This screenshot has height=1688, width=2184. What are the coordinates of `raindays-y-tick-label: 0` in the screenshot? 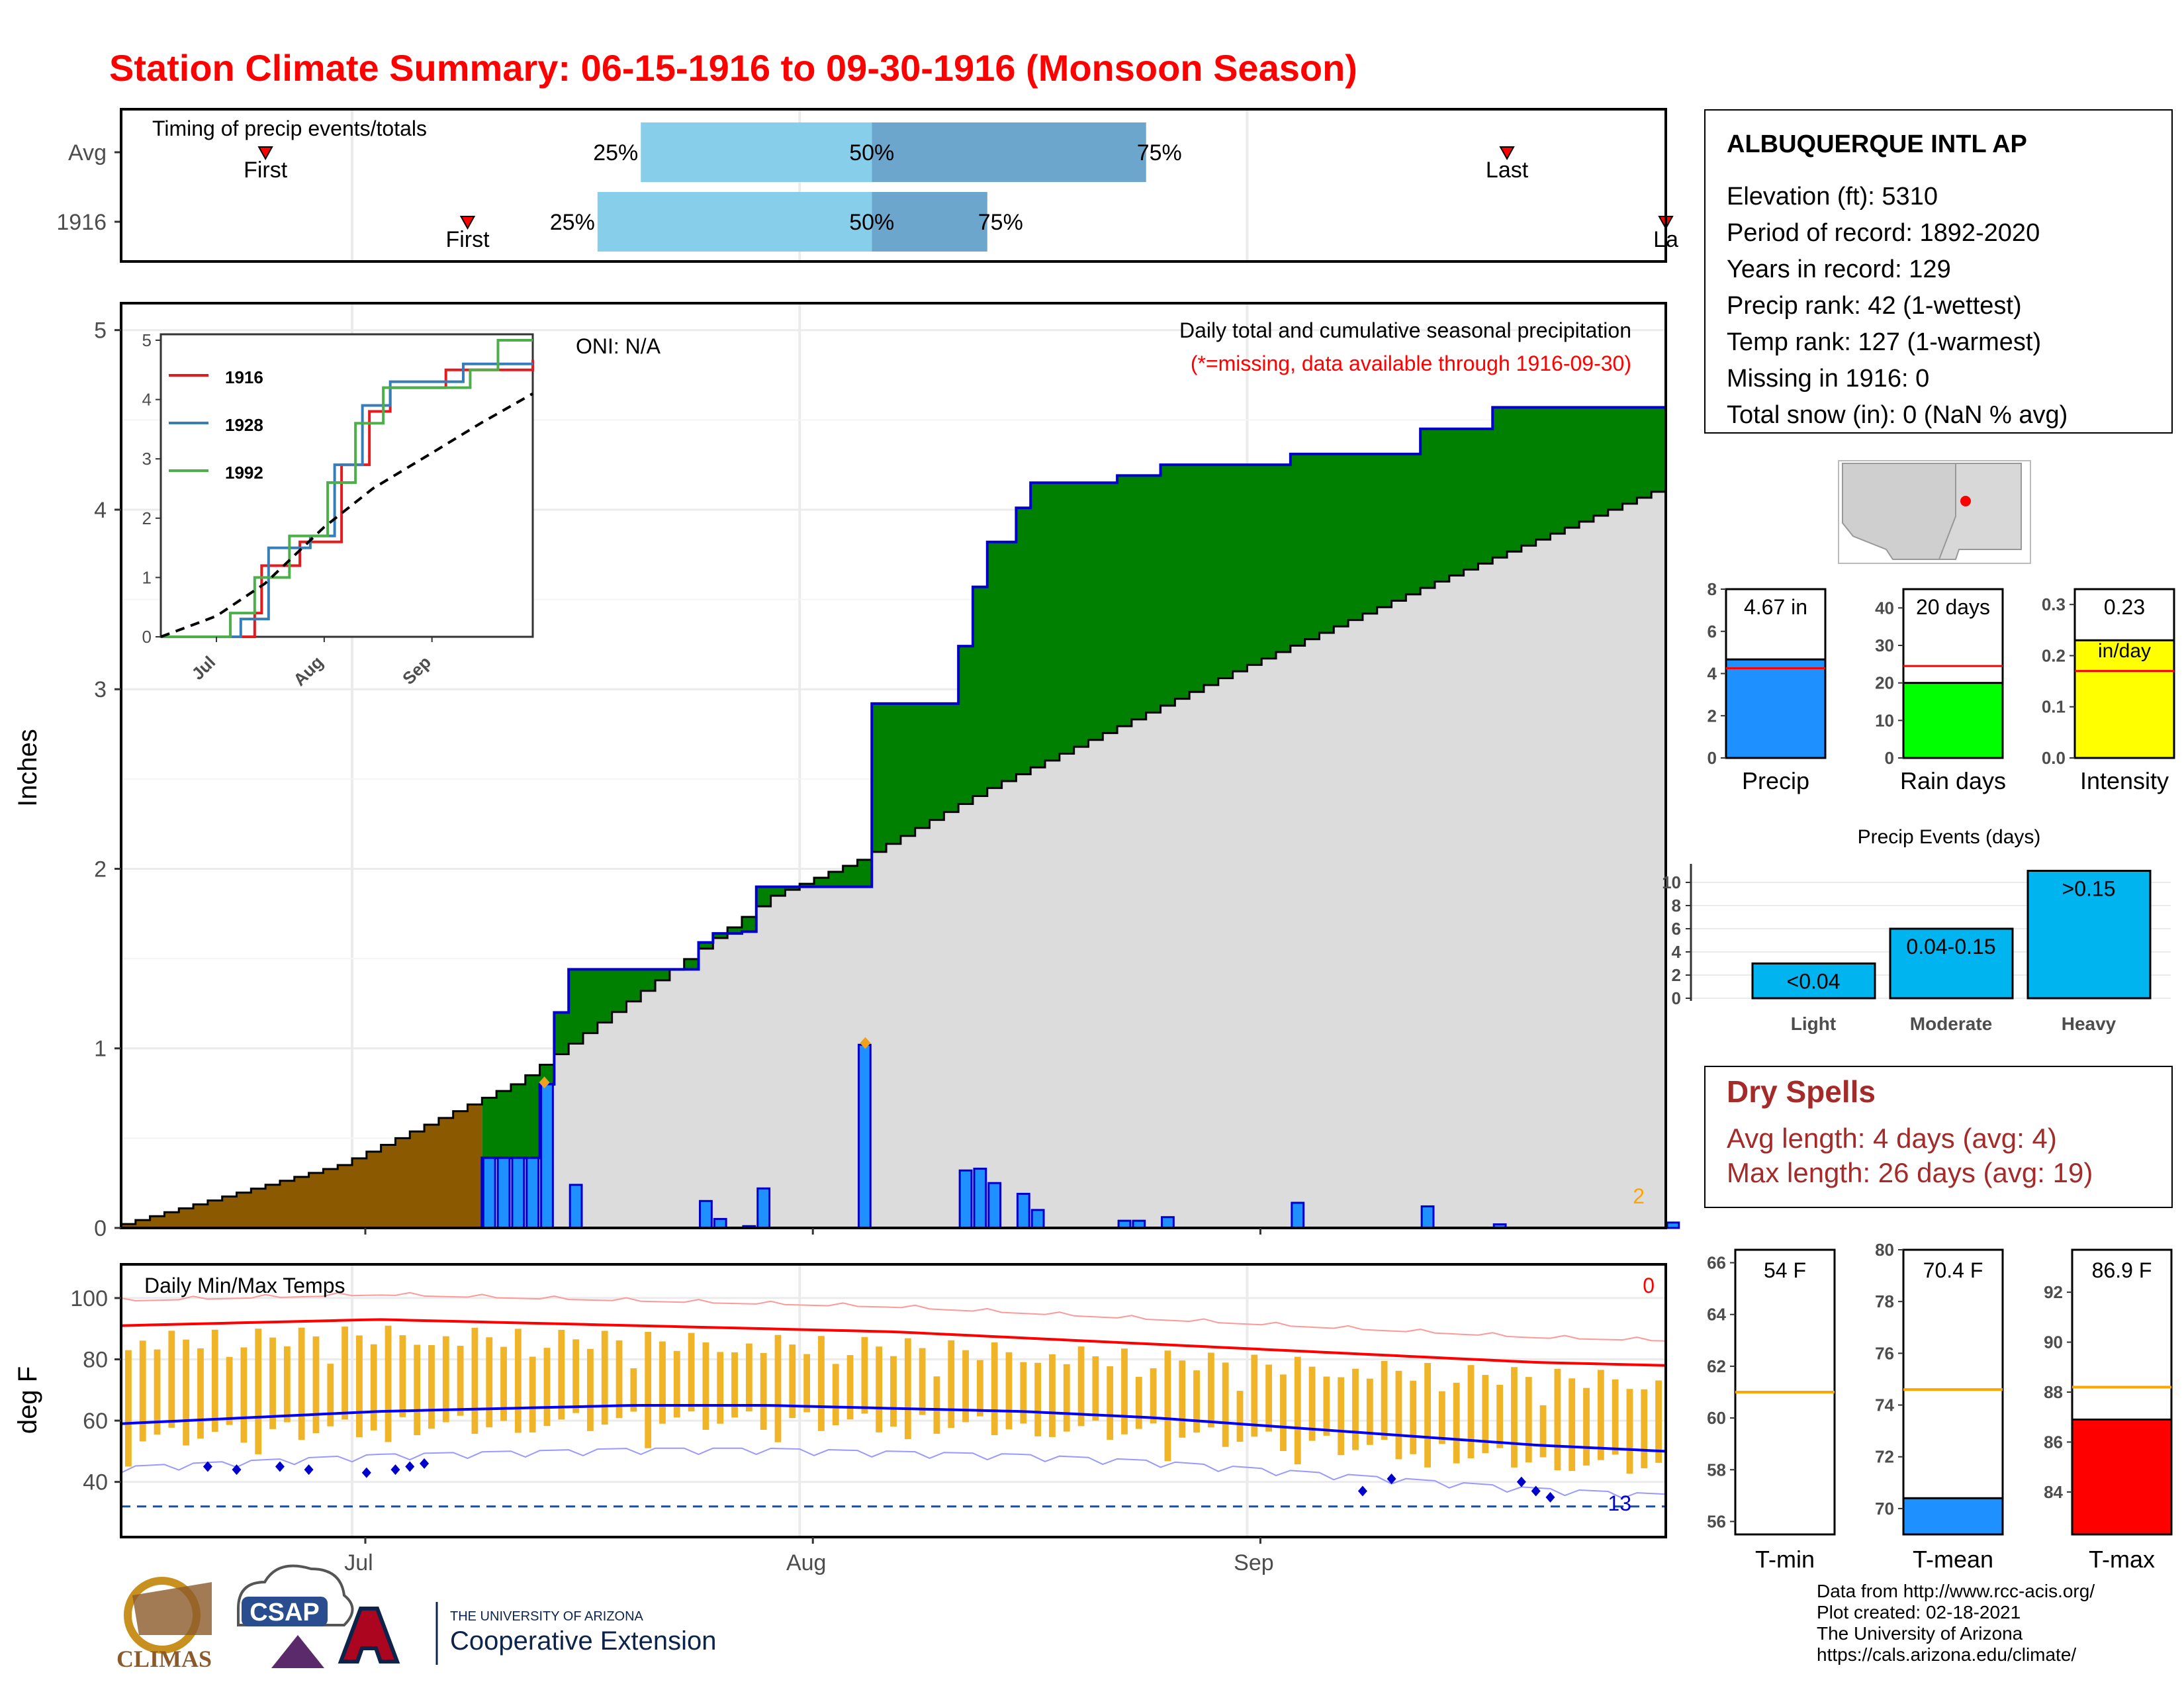 It's located at (1889, 758).